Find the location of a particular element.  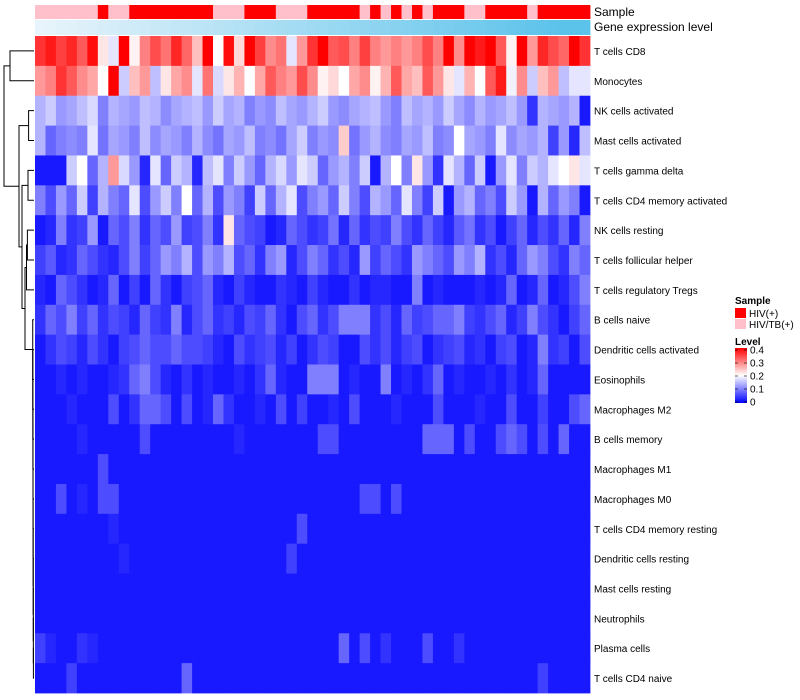

annotation-label-expression: Gene expression level is located at coordinates (653, 27).